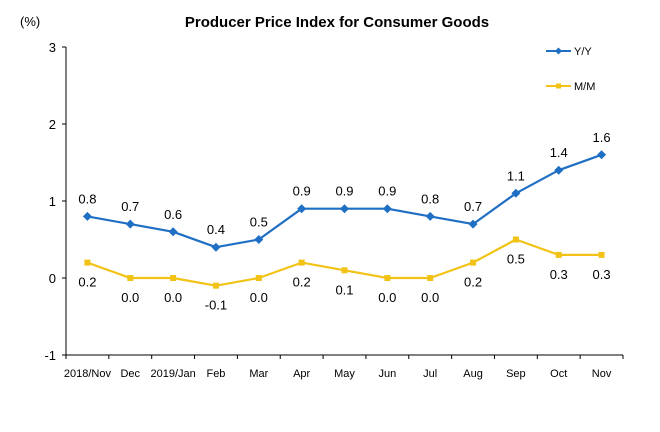 This screenshot has height=432, width=660. What do you see at coordinates (216, 305) in the screenshot?
I see `data-label-m-m: -0.1` at bounding box center [216, 305].